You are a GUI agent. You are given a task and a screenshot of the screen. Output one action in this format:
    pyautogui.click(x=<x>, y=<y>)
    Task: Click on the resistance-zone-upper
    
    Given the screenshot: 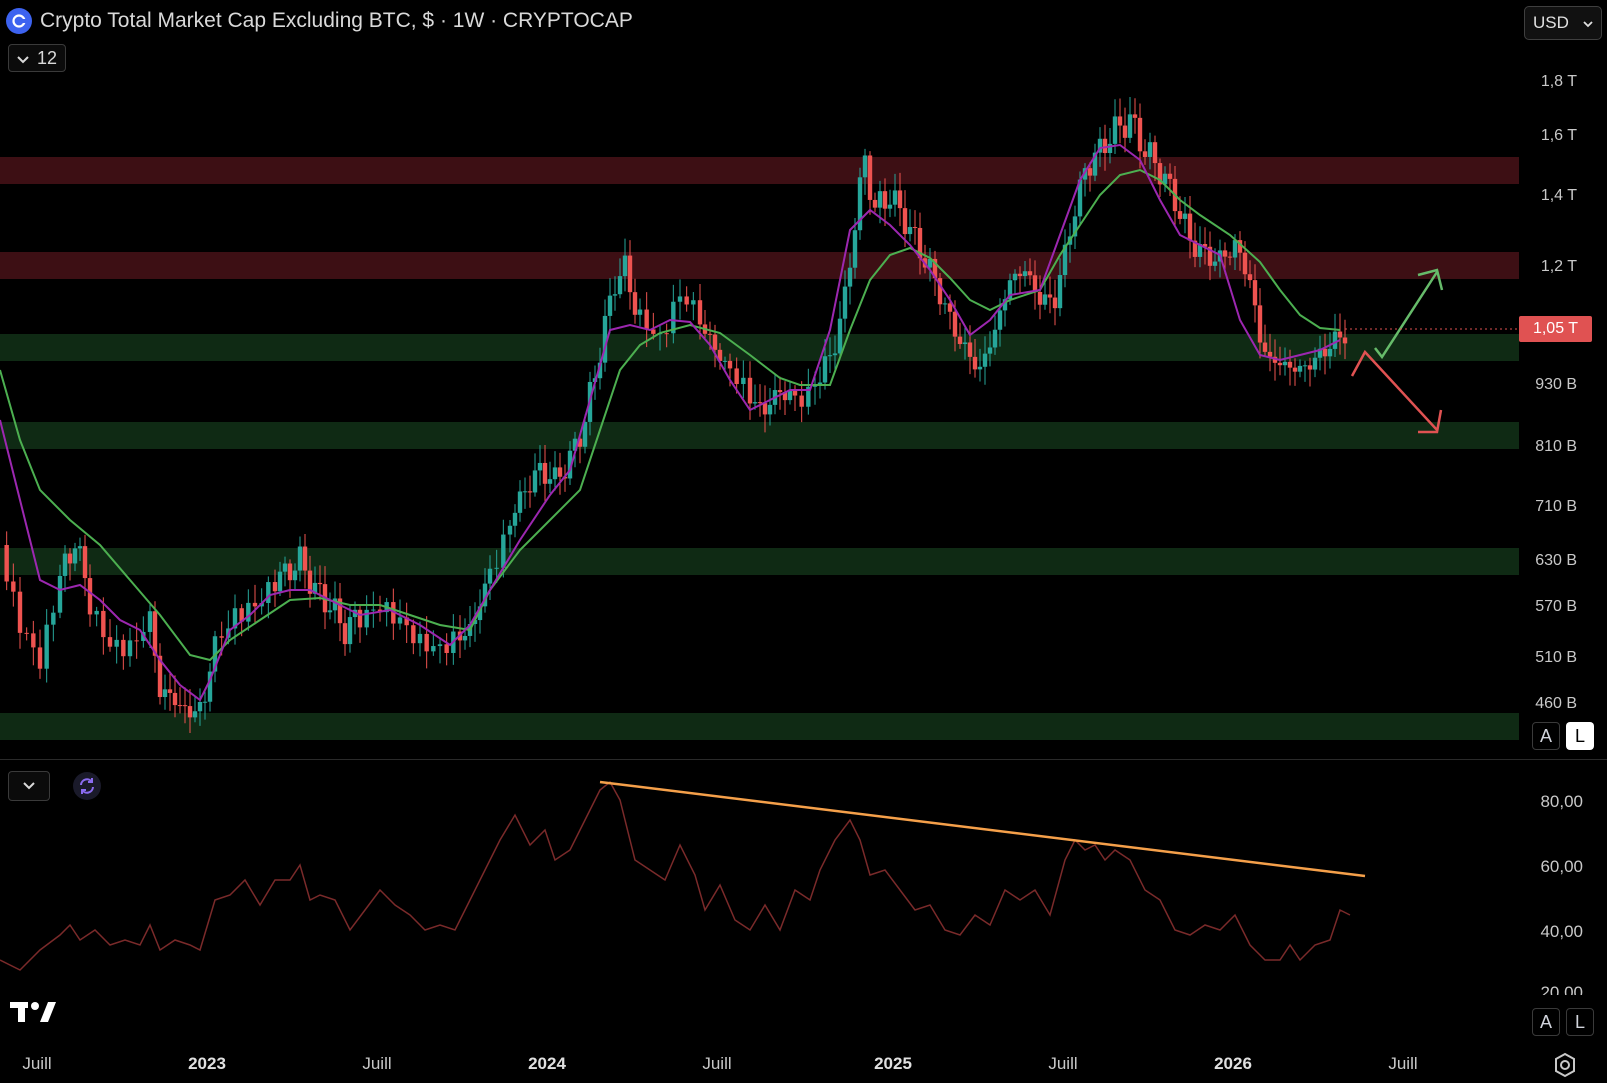 What is the action you would take?
    pyautogui.click(x=759, y=170)
    